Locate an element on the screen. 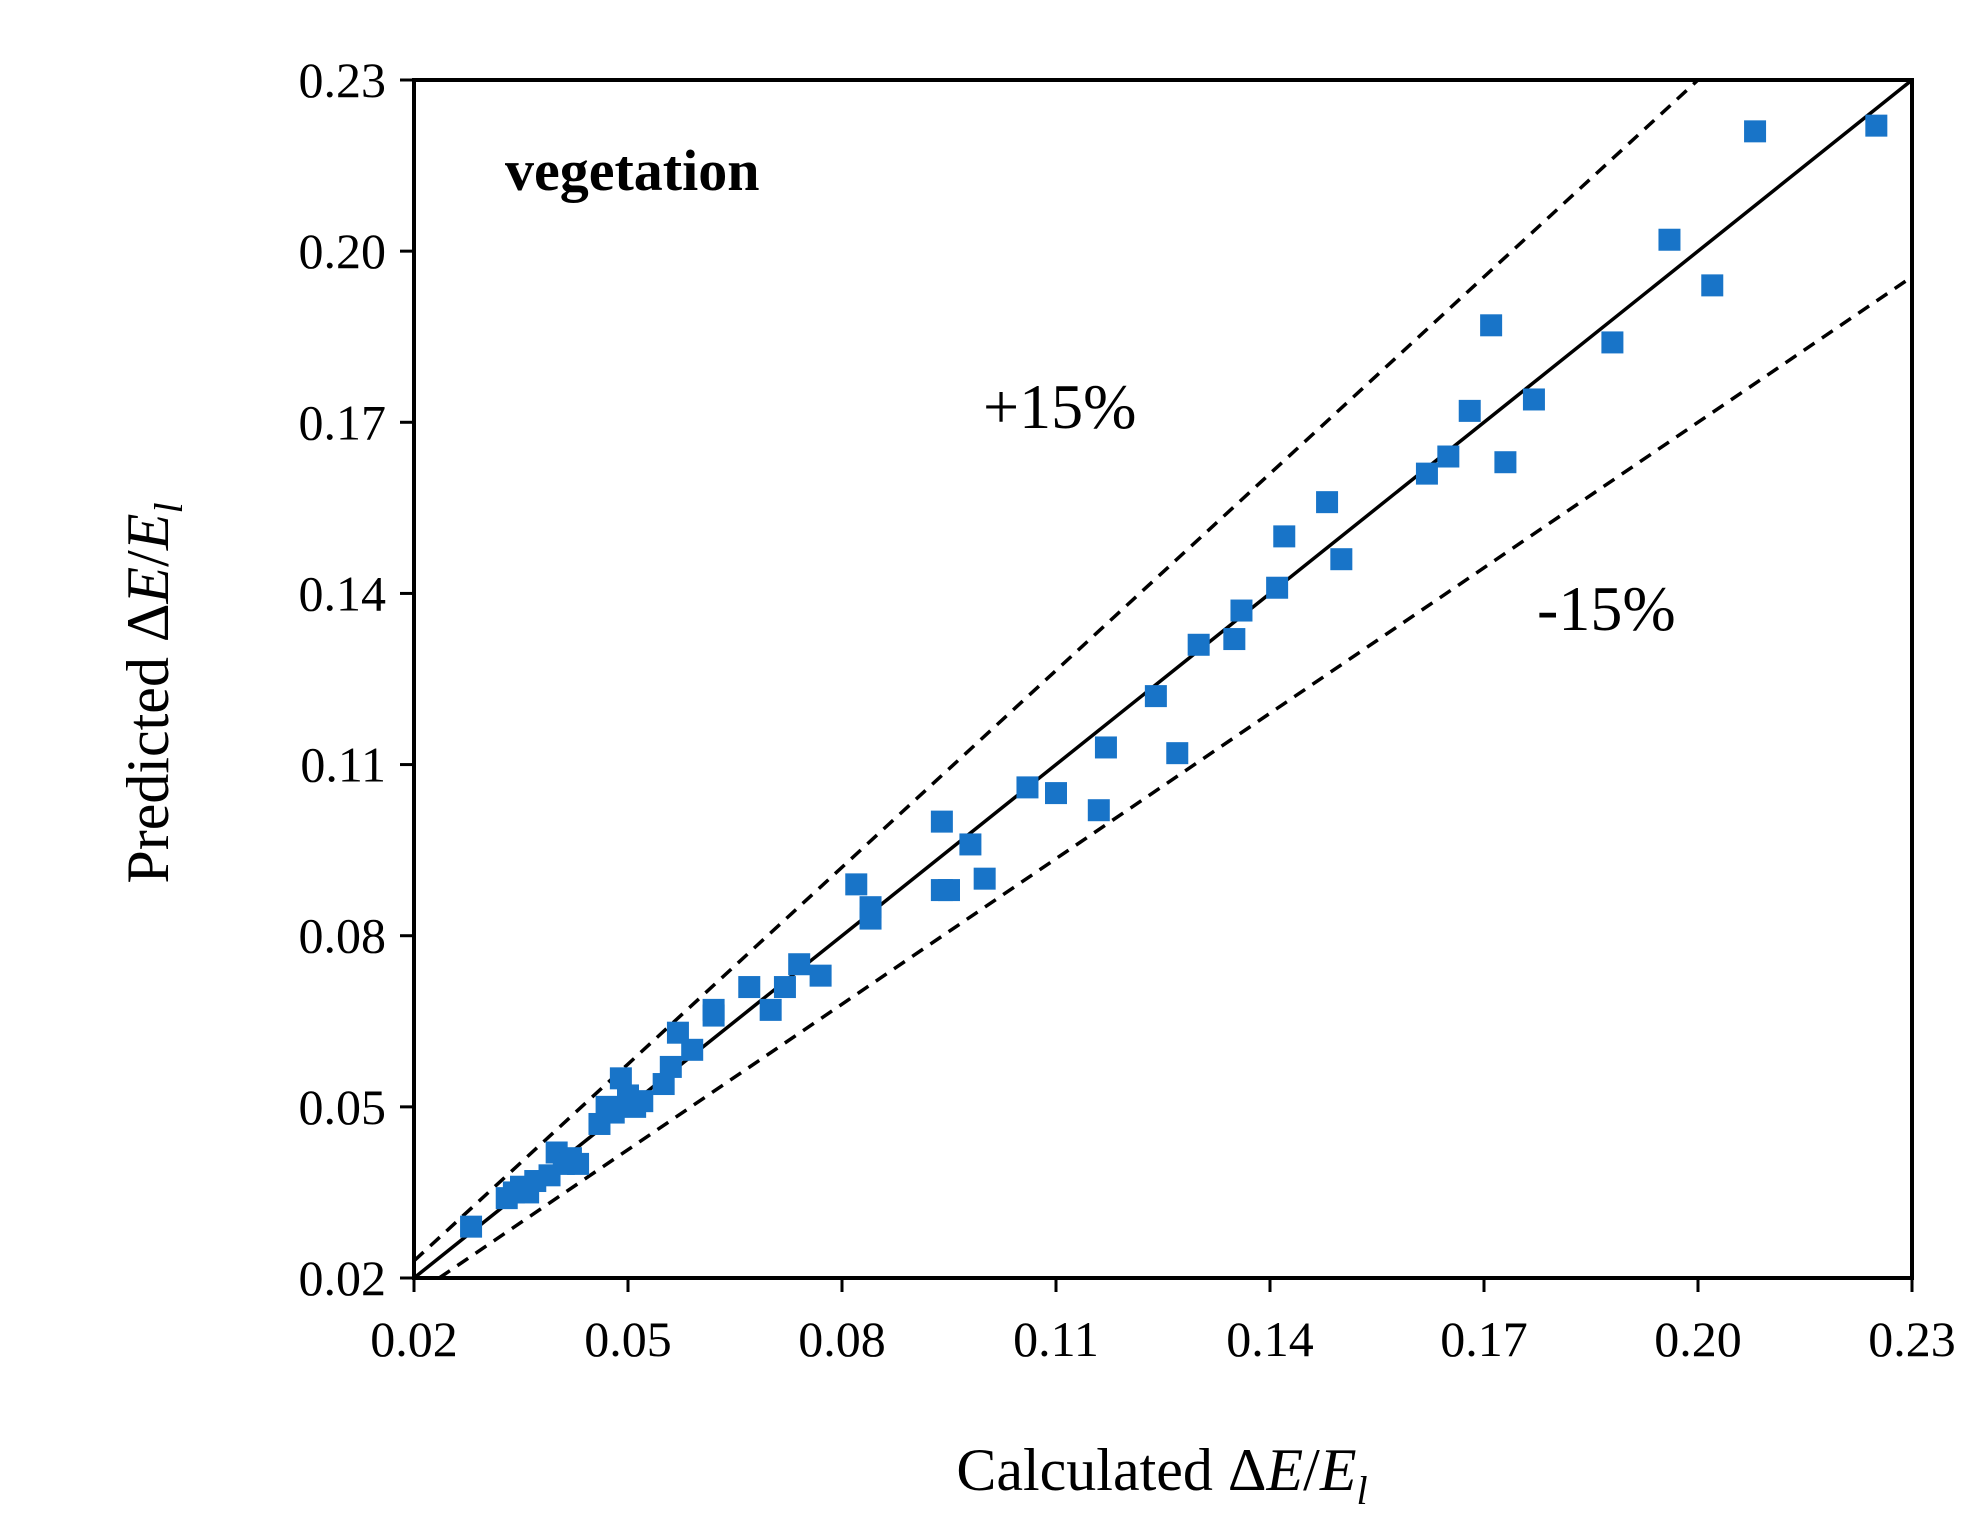  y-tick-label: 0.05 is located at coordinates (343, 1107).